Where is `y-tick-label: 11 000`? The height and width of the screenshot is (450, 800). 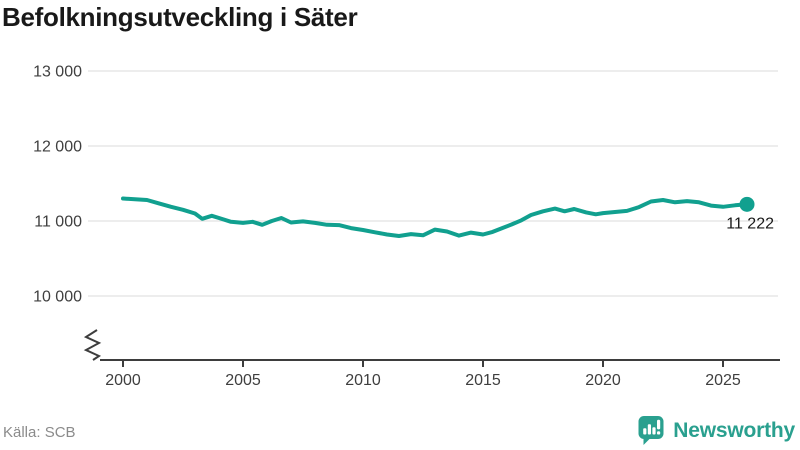
y-tick-label: 11 000 is located at coordinates (58, 222).